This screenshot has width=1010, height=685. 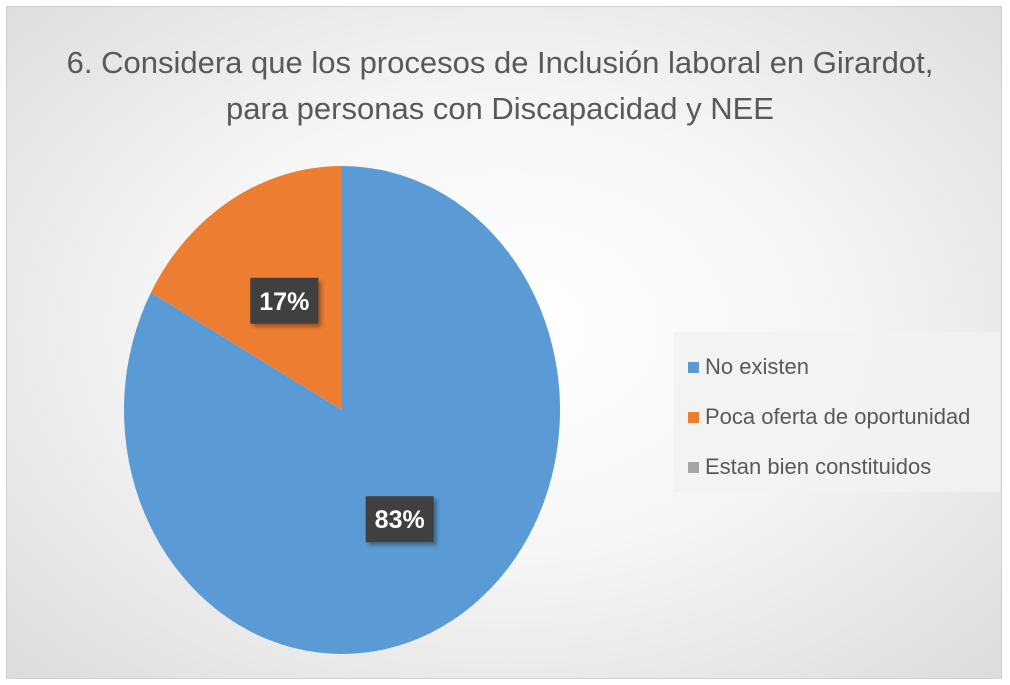 I want to click on legend-label: Poca oferta de oportunidad, so click(x=838, y=416).